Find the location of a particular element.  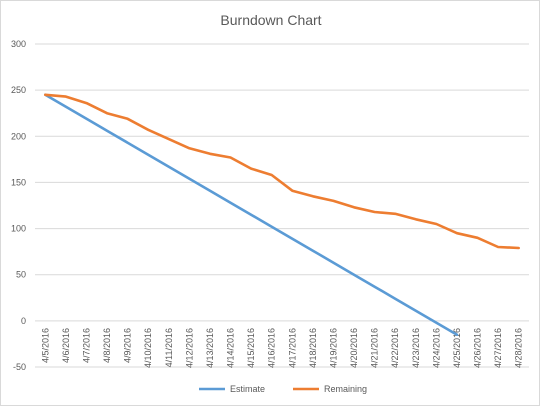

x-tick-label: 4/27/2016 is located at coordinates (498, 348).